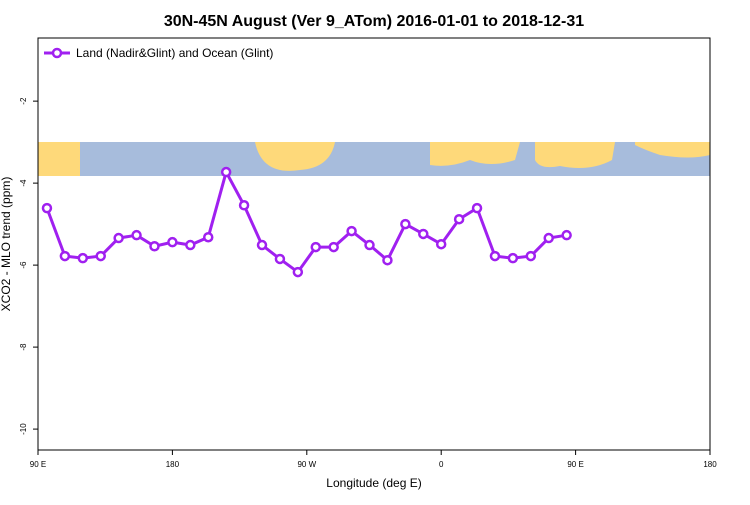 The height and width of the screenshot is (505, 750). I want to click on y-tick-label: -10, so click(23, 429).